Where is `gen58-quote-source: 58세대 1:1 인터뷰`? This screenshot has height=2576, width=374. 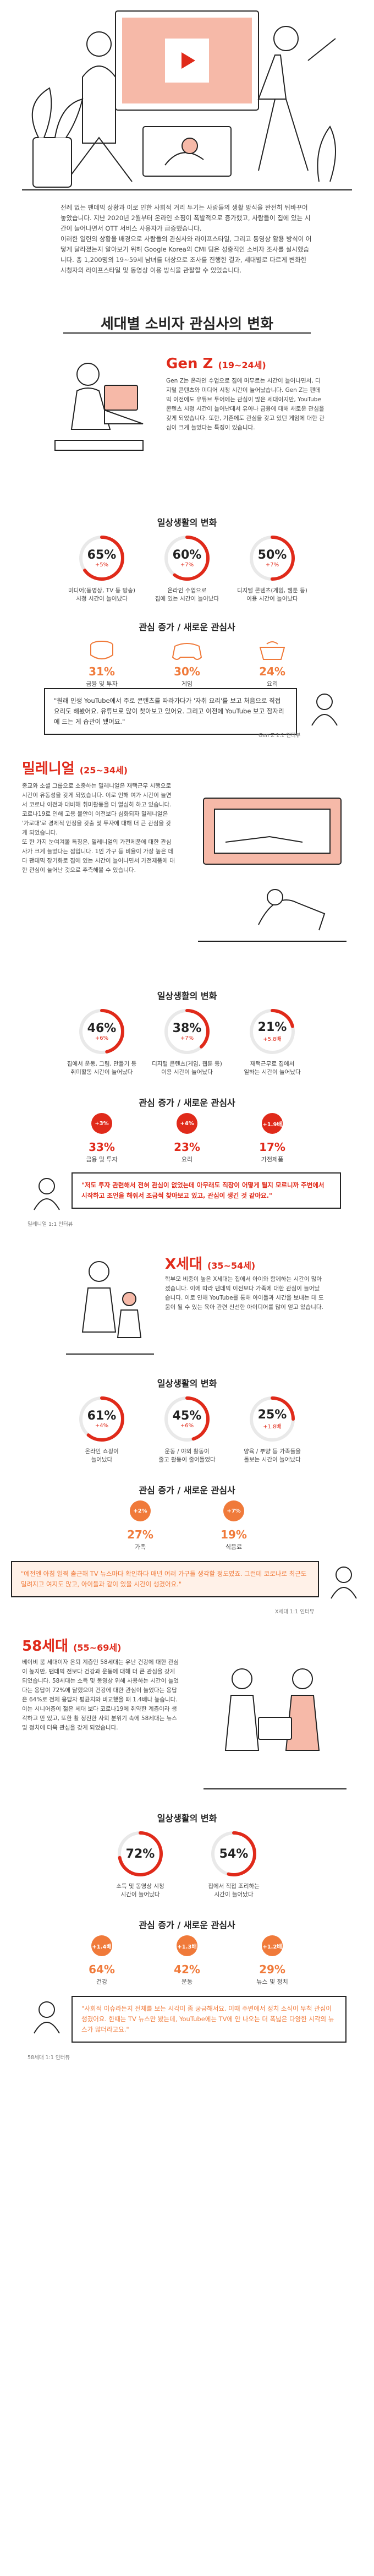
gen58-quote-source: 58세대 1:1 인터뷰 is located at coordinates (49, 2058).